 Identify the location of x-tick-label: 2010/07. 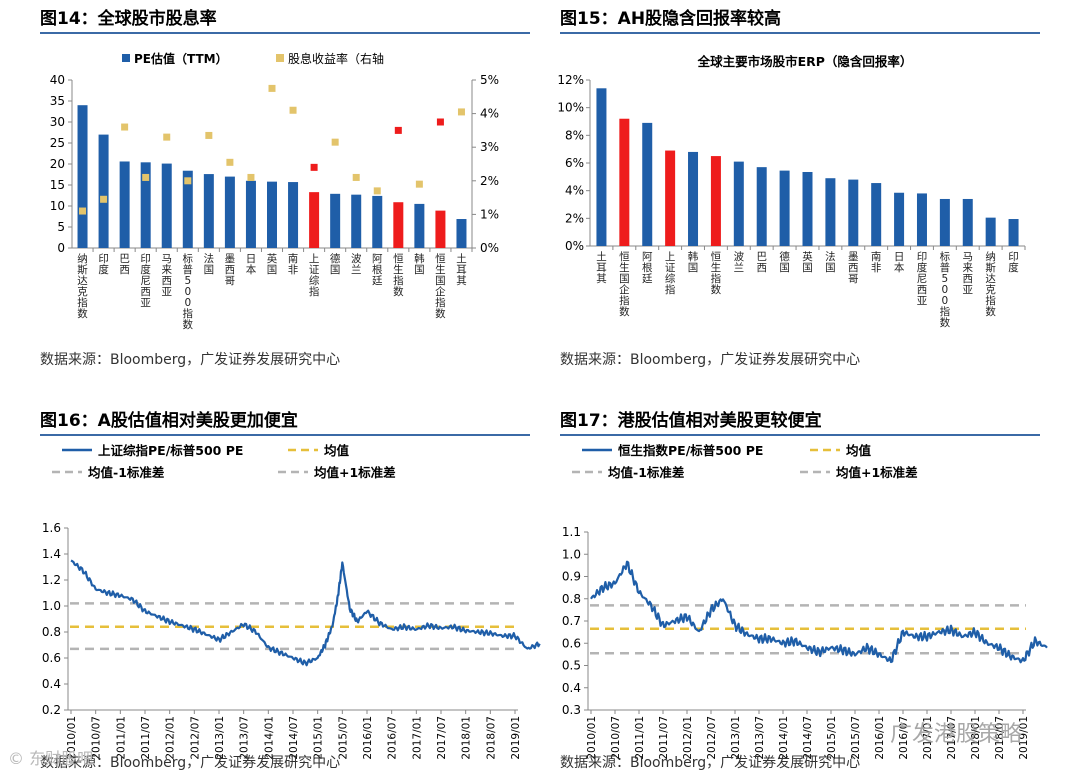
(616, 738).